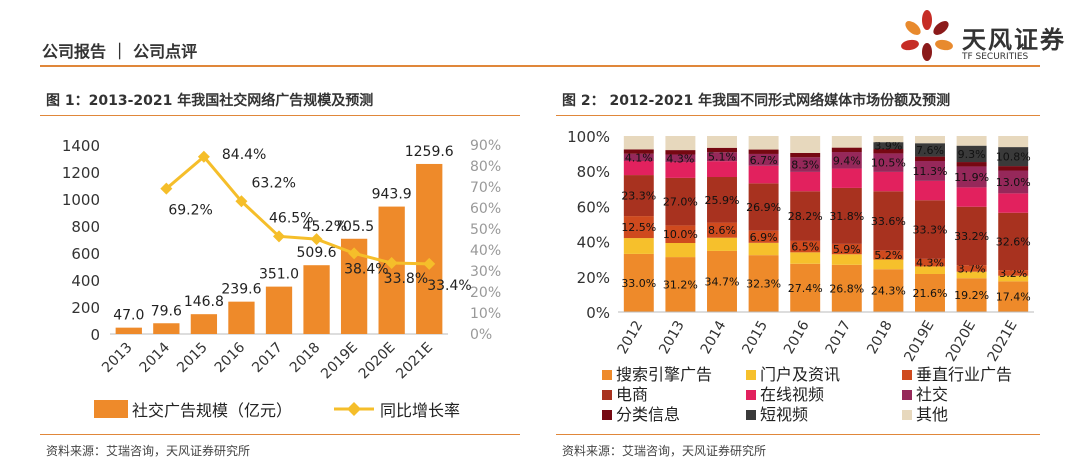 The height and width of the screenshot is (472, 1080). I want to click on y2-axis-tick-label: 30%, so click(485, 272).